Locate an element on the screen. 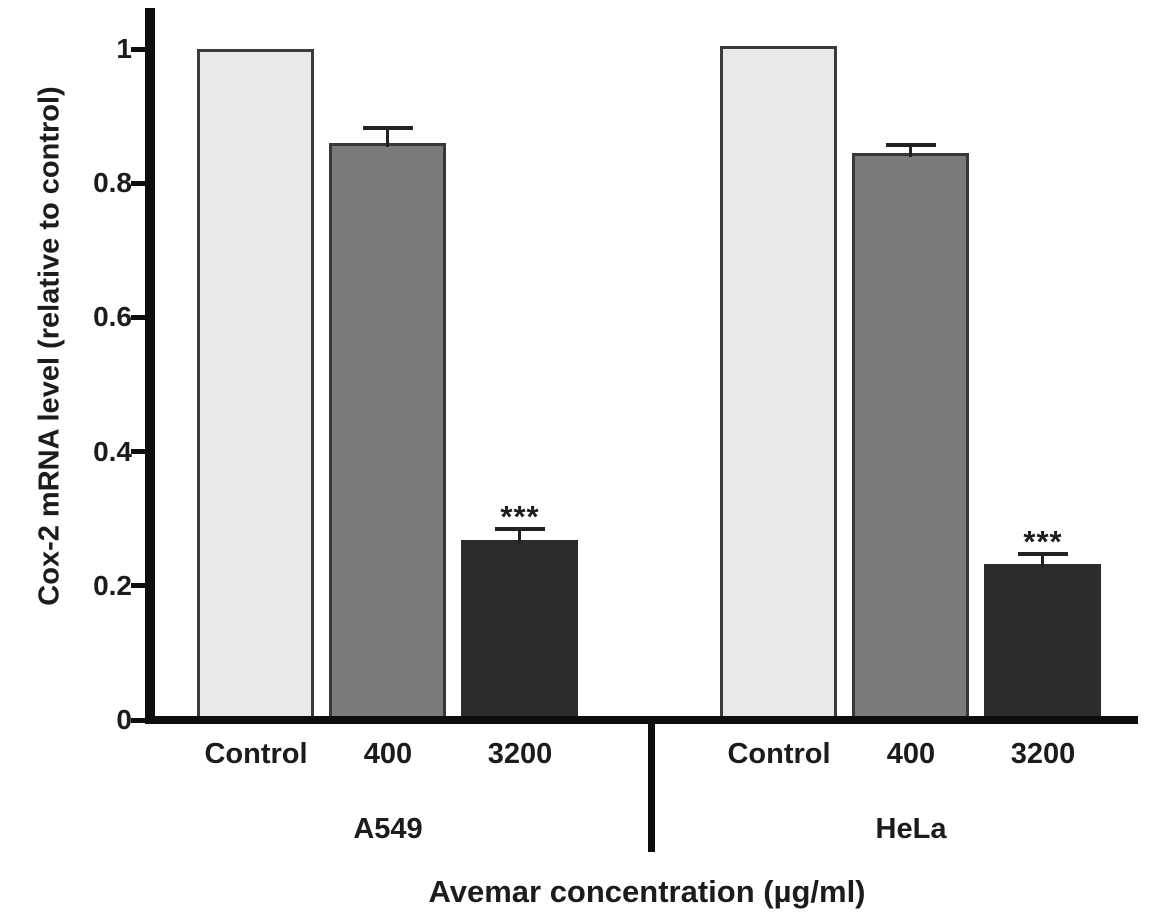  y-axis-title: Cox-2 mRNA level (relative to control) is located at coordinates (49, 346).